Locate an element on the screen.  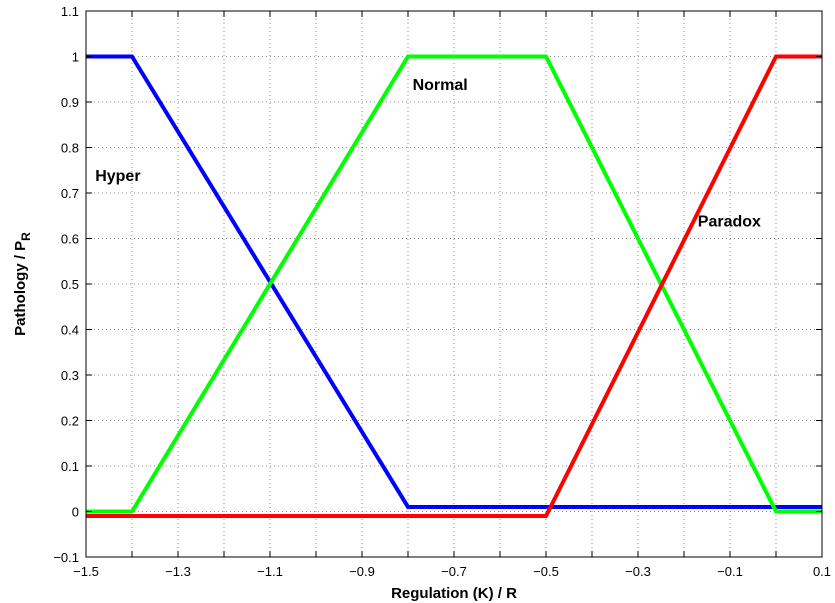
y-axis-title: Pathology / PR is located at coordinates (22, 284).